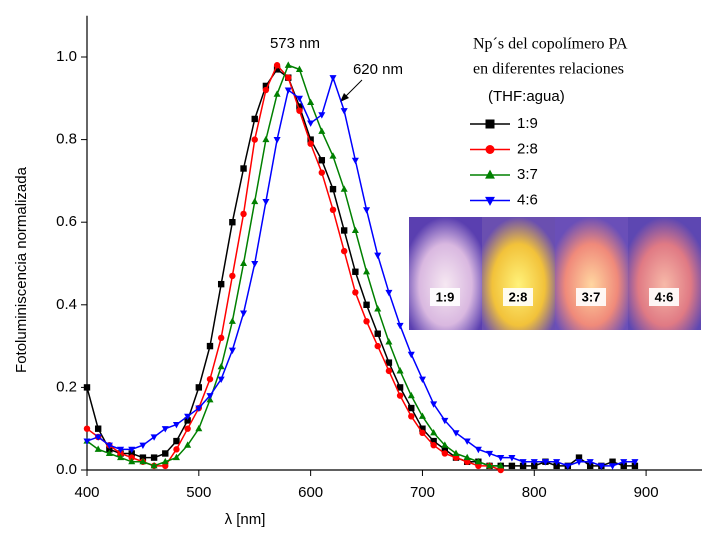 This screenshot has height=540, width=723. What do you see at coordinates (21, 269) in the screenshot?
I see `y-axis-label: Fotoluminiscencia normalizada` at bounding box center [21, 269].